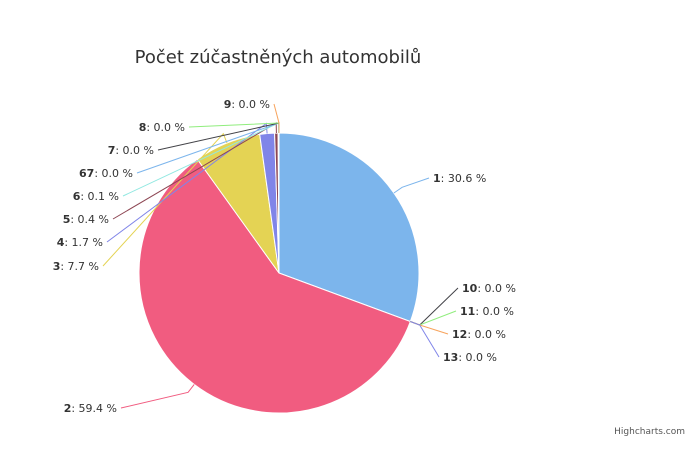  I want to click on data-label-5: 5: 0.4 %, so click(86, 219).